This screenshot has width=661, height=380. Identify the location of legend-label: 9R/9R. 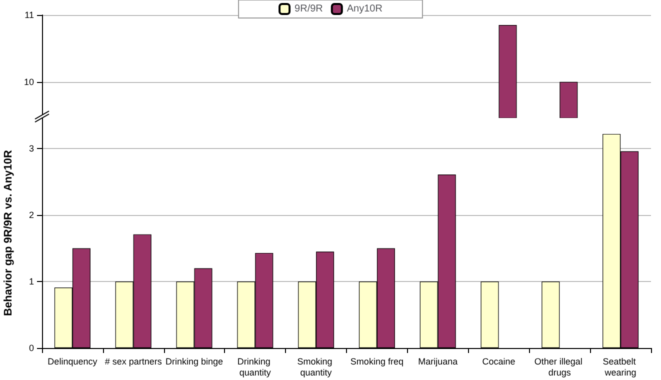
(308, 9).